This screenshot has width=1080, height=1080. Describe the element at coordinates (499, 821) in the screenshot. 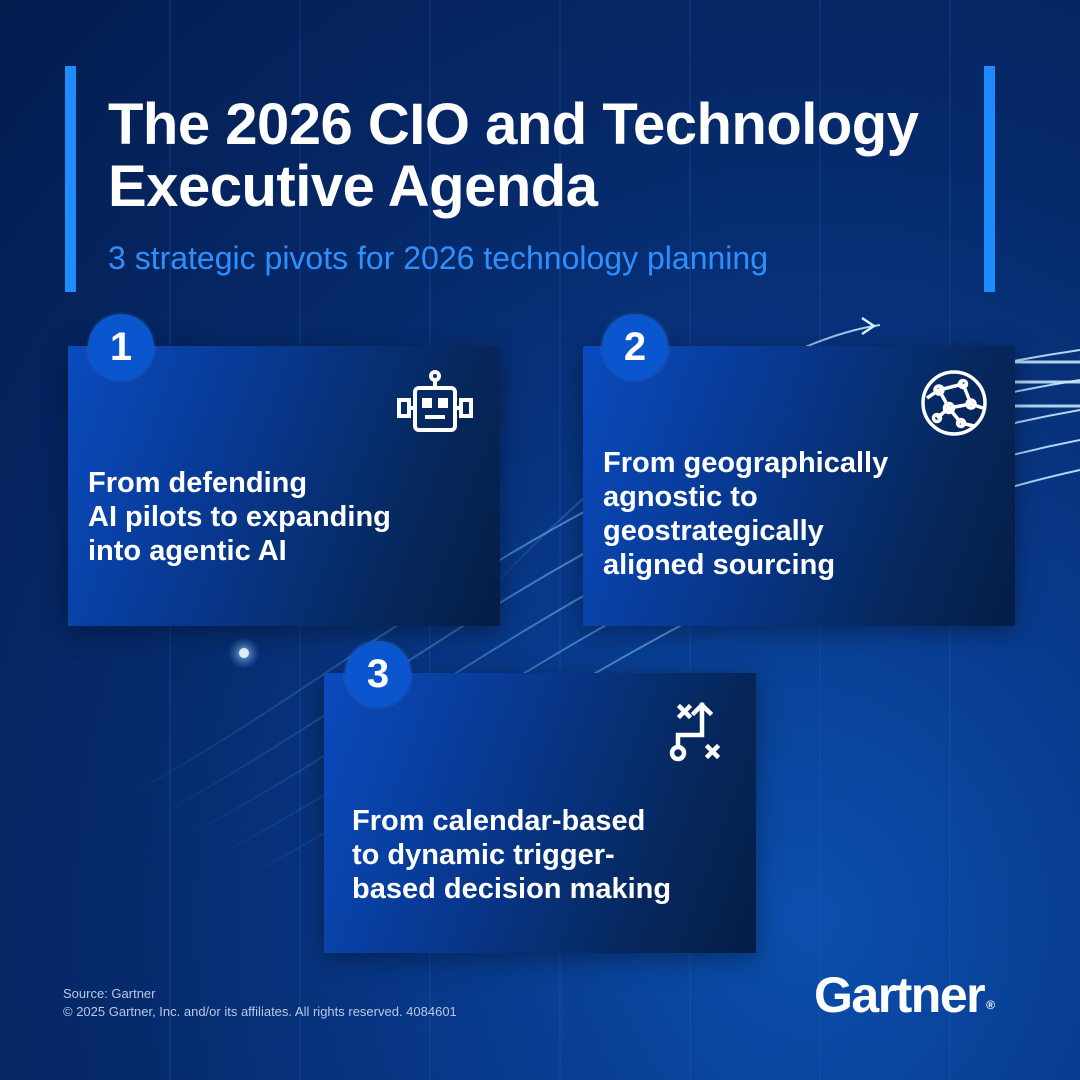

I see `text-line: From calendar-based` at that location.